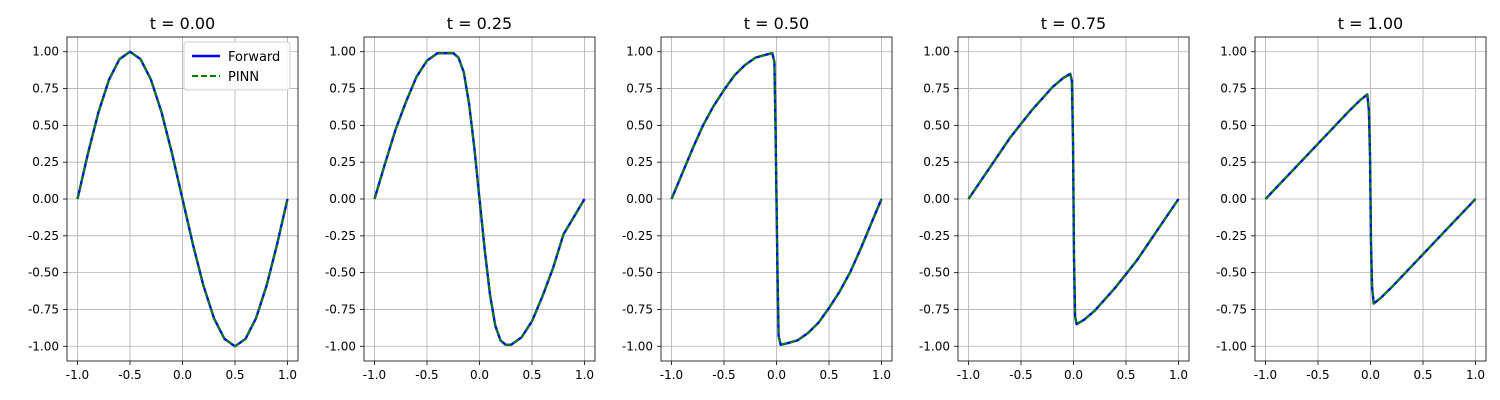 Image resolution: width=1500 pixels, height=400 pixels. Describe the element at coordinates (479, 23) in the screenshot. I see `subplot-title: t = 0.25` at that location.